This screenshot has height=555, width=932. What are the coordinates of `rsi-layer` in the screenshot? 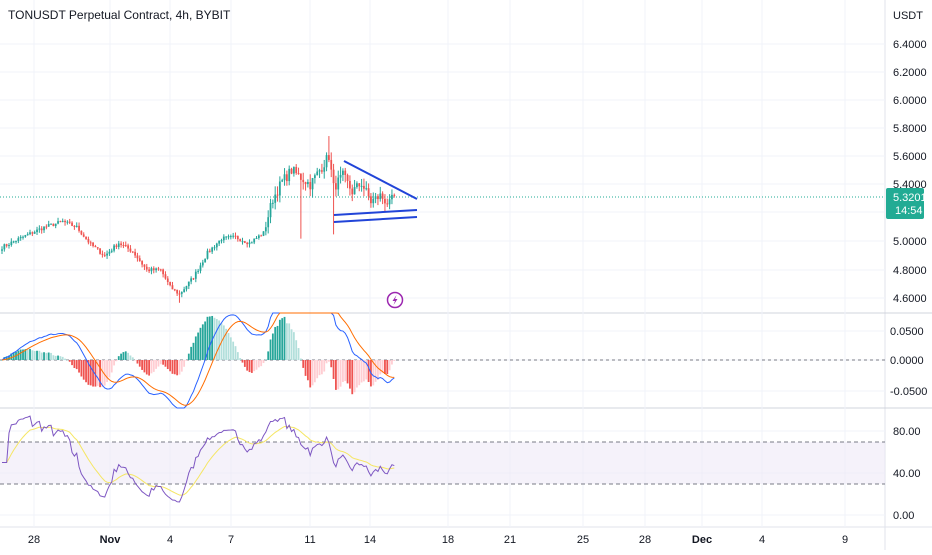 It's located at (198, 459).